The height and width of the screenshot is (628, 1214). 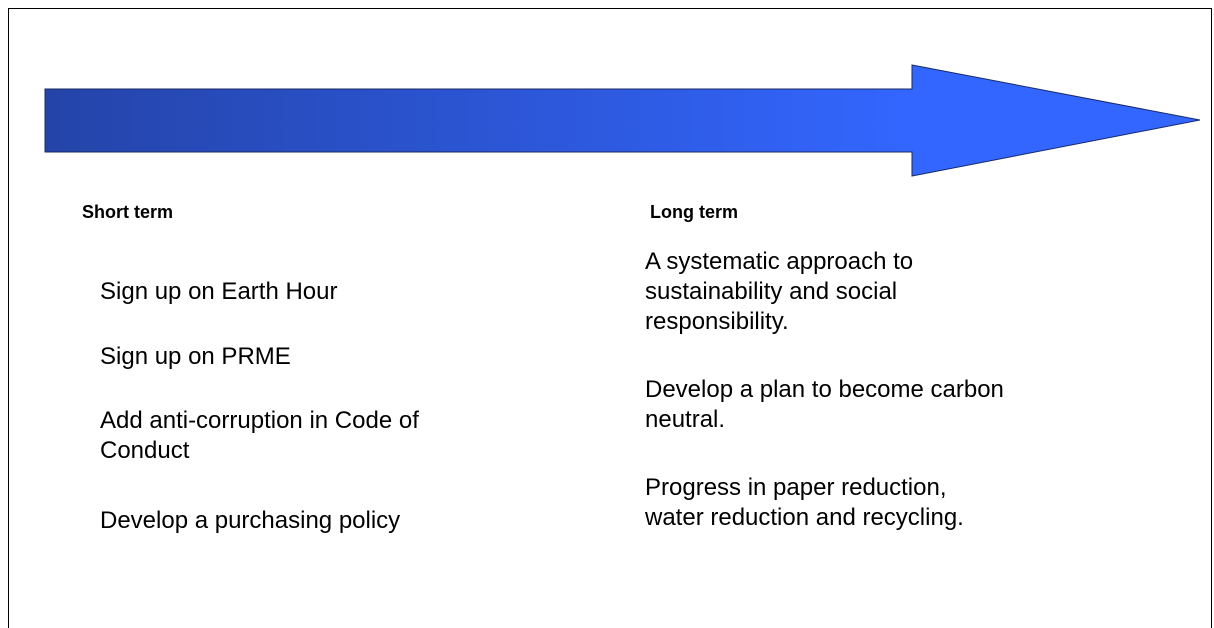 What do you see at coordinates (195, 356) in the screenshot?
I see `item-text: Sign up on PRME` at bounding box center [195, 356].